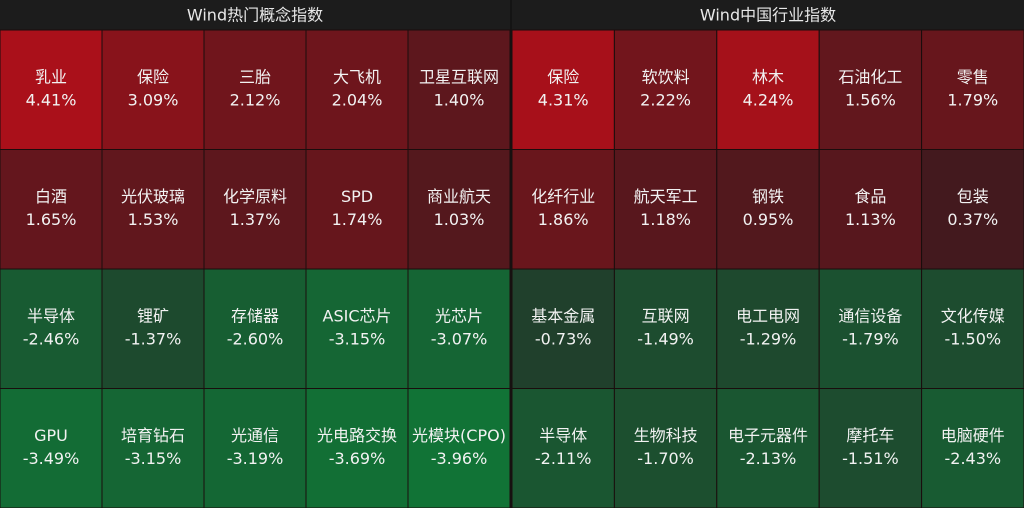  I want to click on cell-value: -1.51%, so click(870, 458).